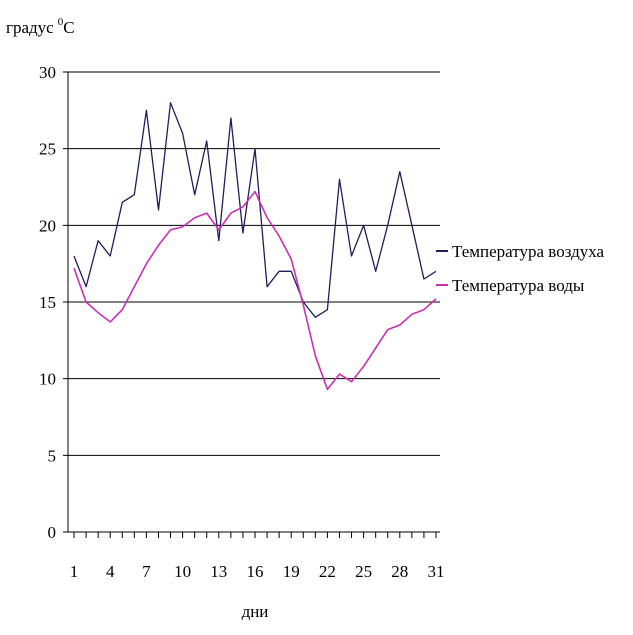 This screenshot has width=633, height=635. I want to click on x-tick-label-25: 25, so click(363, 571).